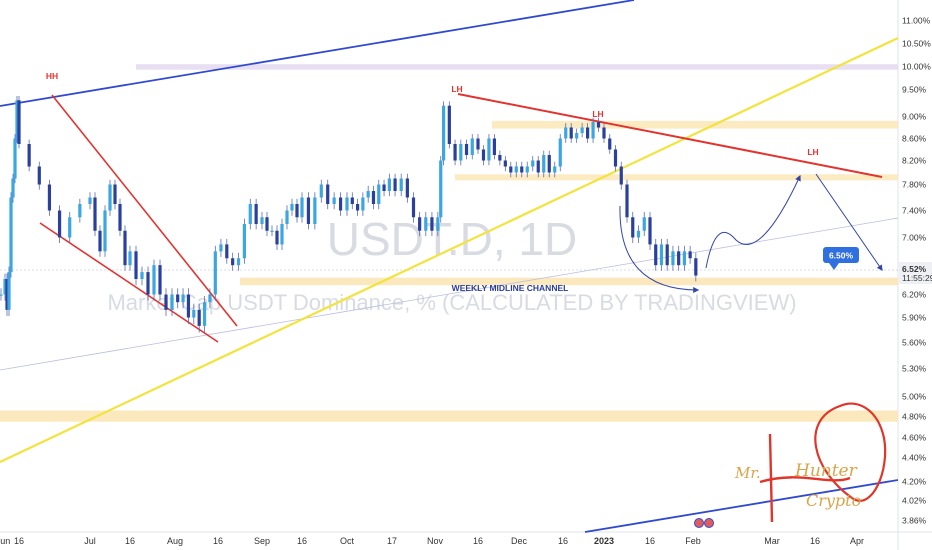  I want to click on support-zone, so click(449, 416).